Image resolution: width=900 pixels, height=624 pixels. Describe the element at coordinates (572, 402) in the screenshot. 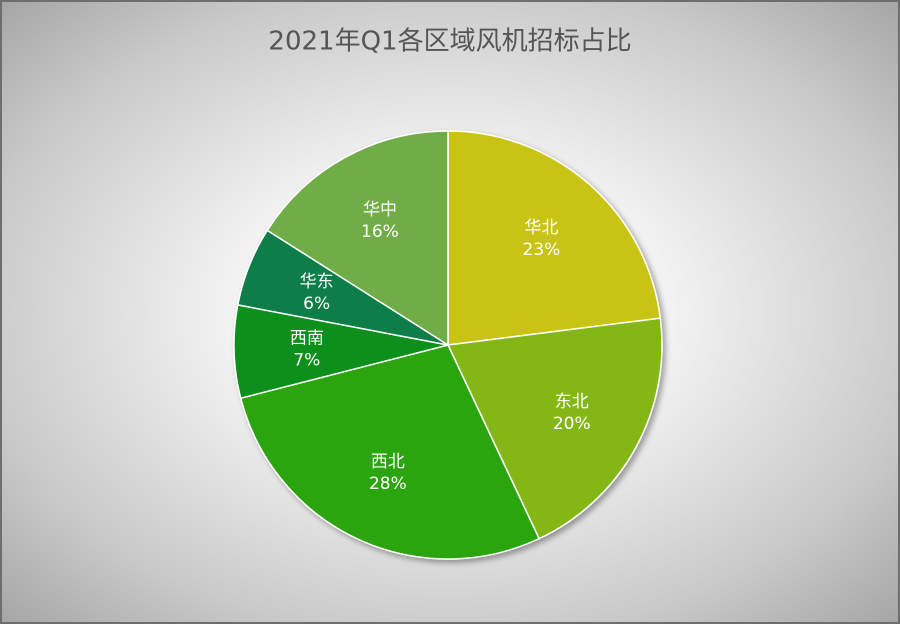

I see `slice-category-label: 东北` at that location.